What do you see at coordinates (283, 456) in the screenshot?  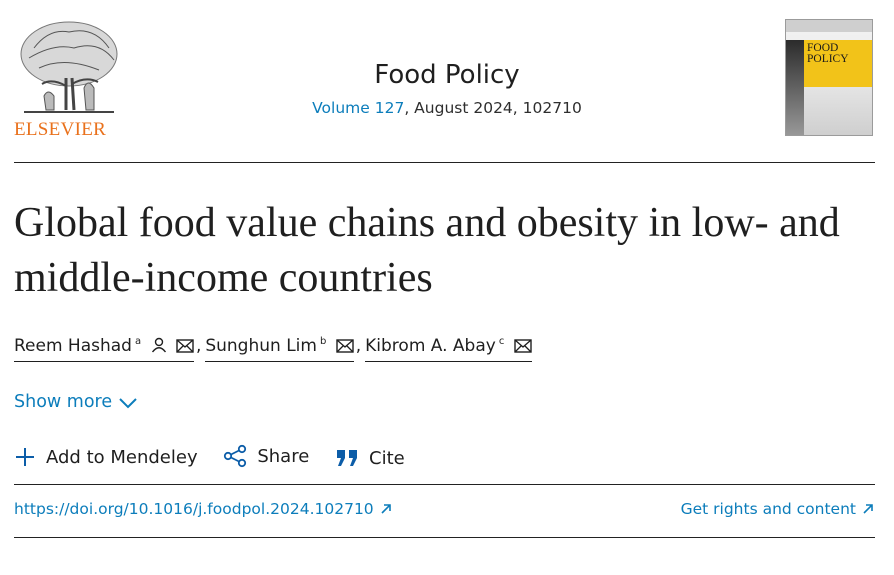 I see `share-label: Share` at bounding box center [283, 456].